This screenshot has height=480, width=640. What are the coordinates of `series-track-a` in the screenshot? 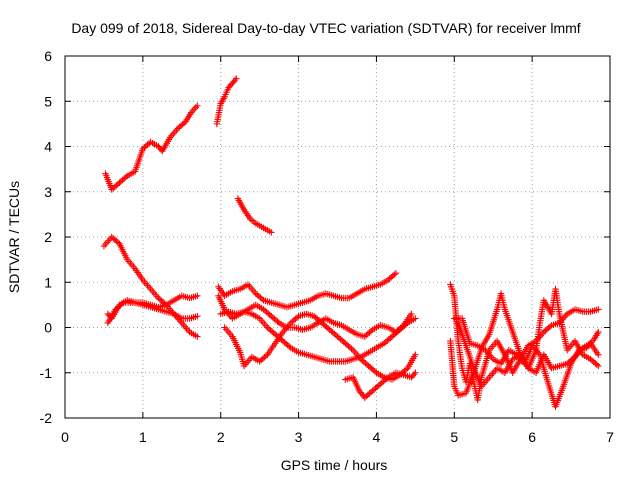 It's located at (151, 147).